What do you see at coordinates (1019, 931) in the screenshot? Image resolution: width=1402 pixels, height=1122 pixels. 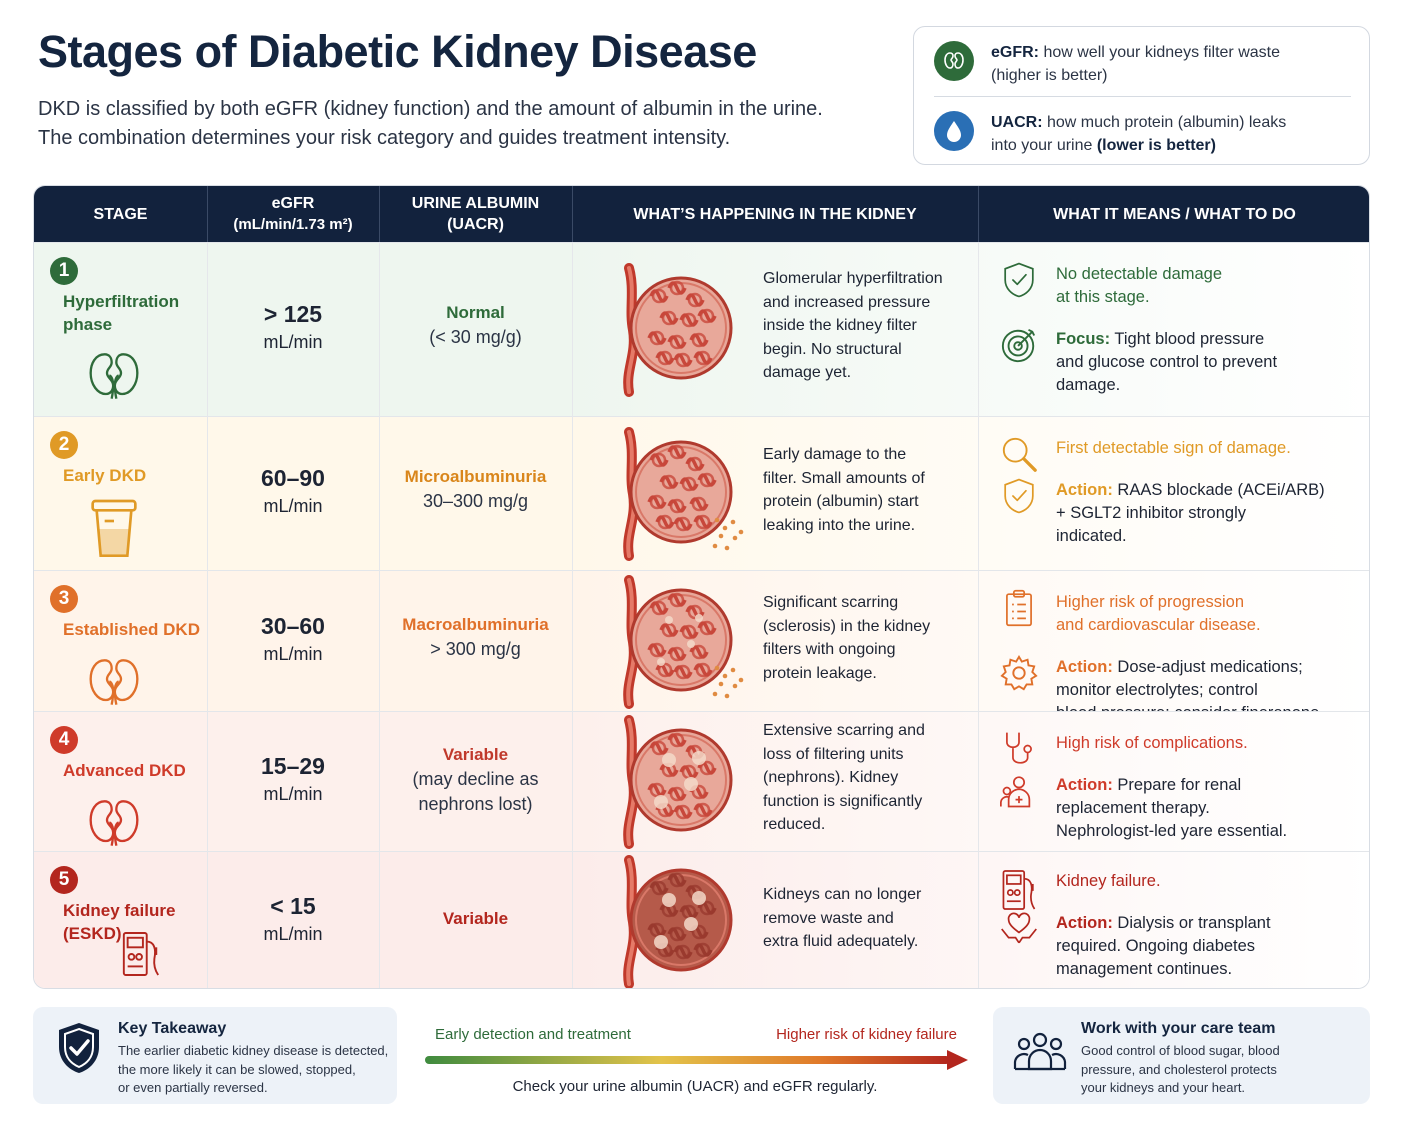 I see `heart-hands-icon` at bounding box center [1019, 931].